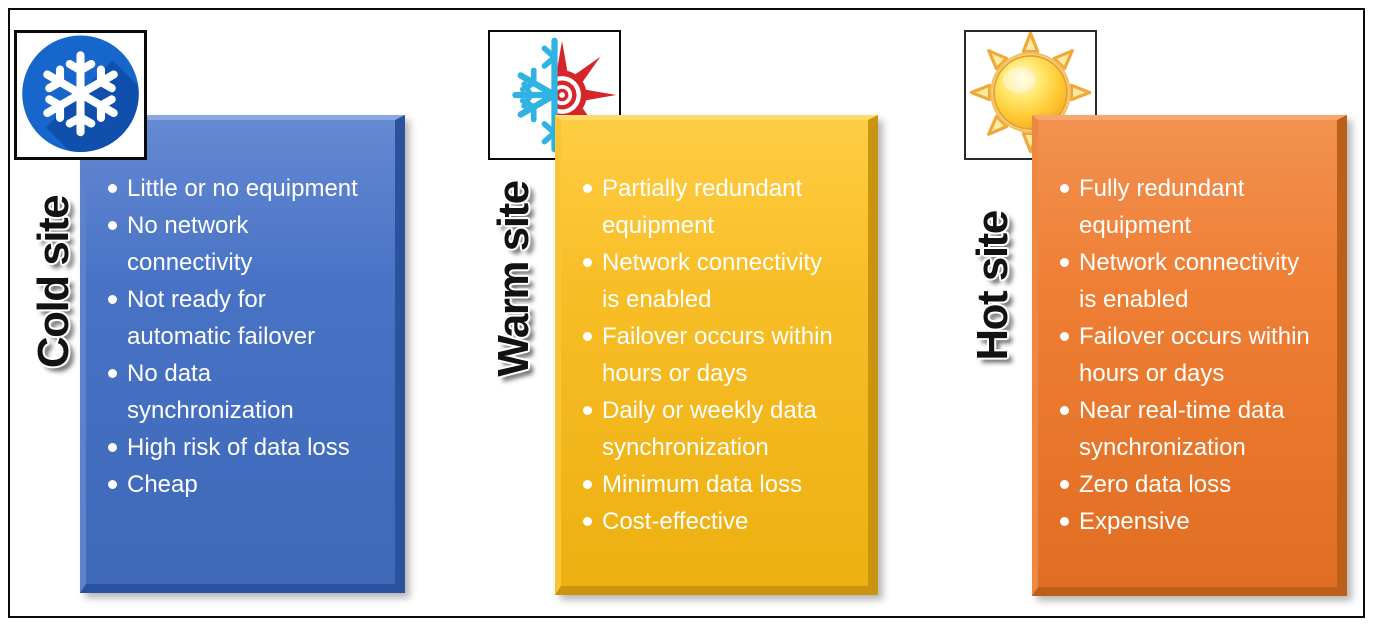 This screenshot has width=1375, height=633. Describe the element at coordinates (721, 484) in the screenshot. I see `bullet-item: Minimum data loss` at that location.